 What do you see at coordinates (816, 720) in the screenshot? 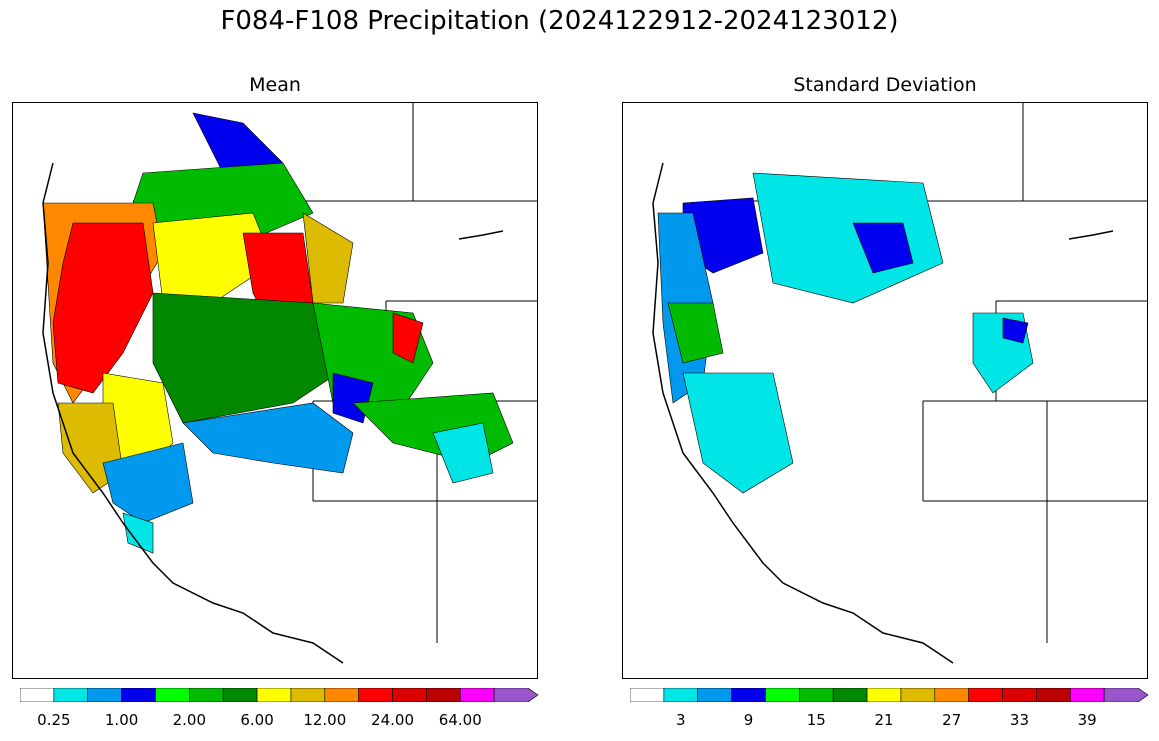
I see `colorbar-tick-label: 15` at bounding box center [816, 720].